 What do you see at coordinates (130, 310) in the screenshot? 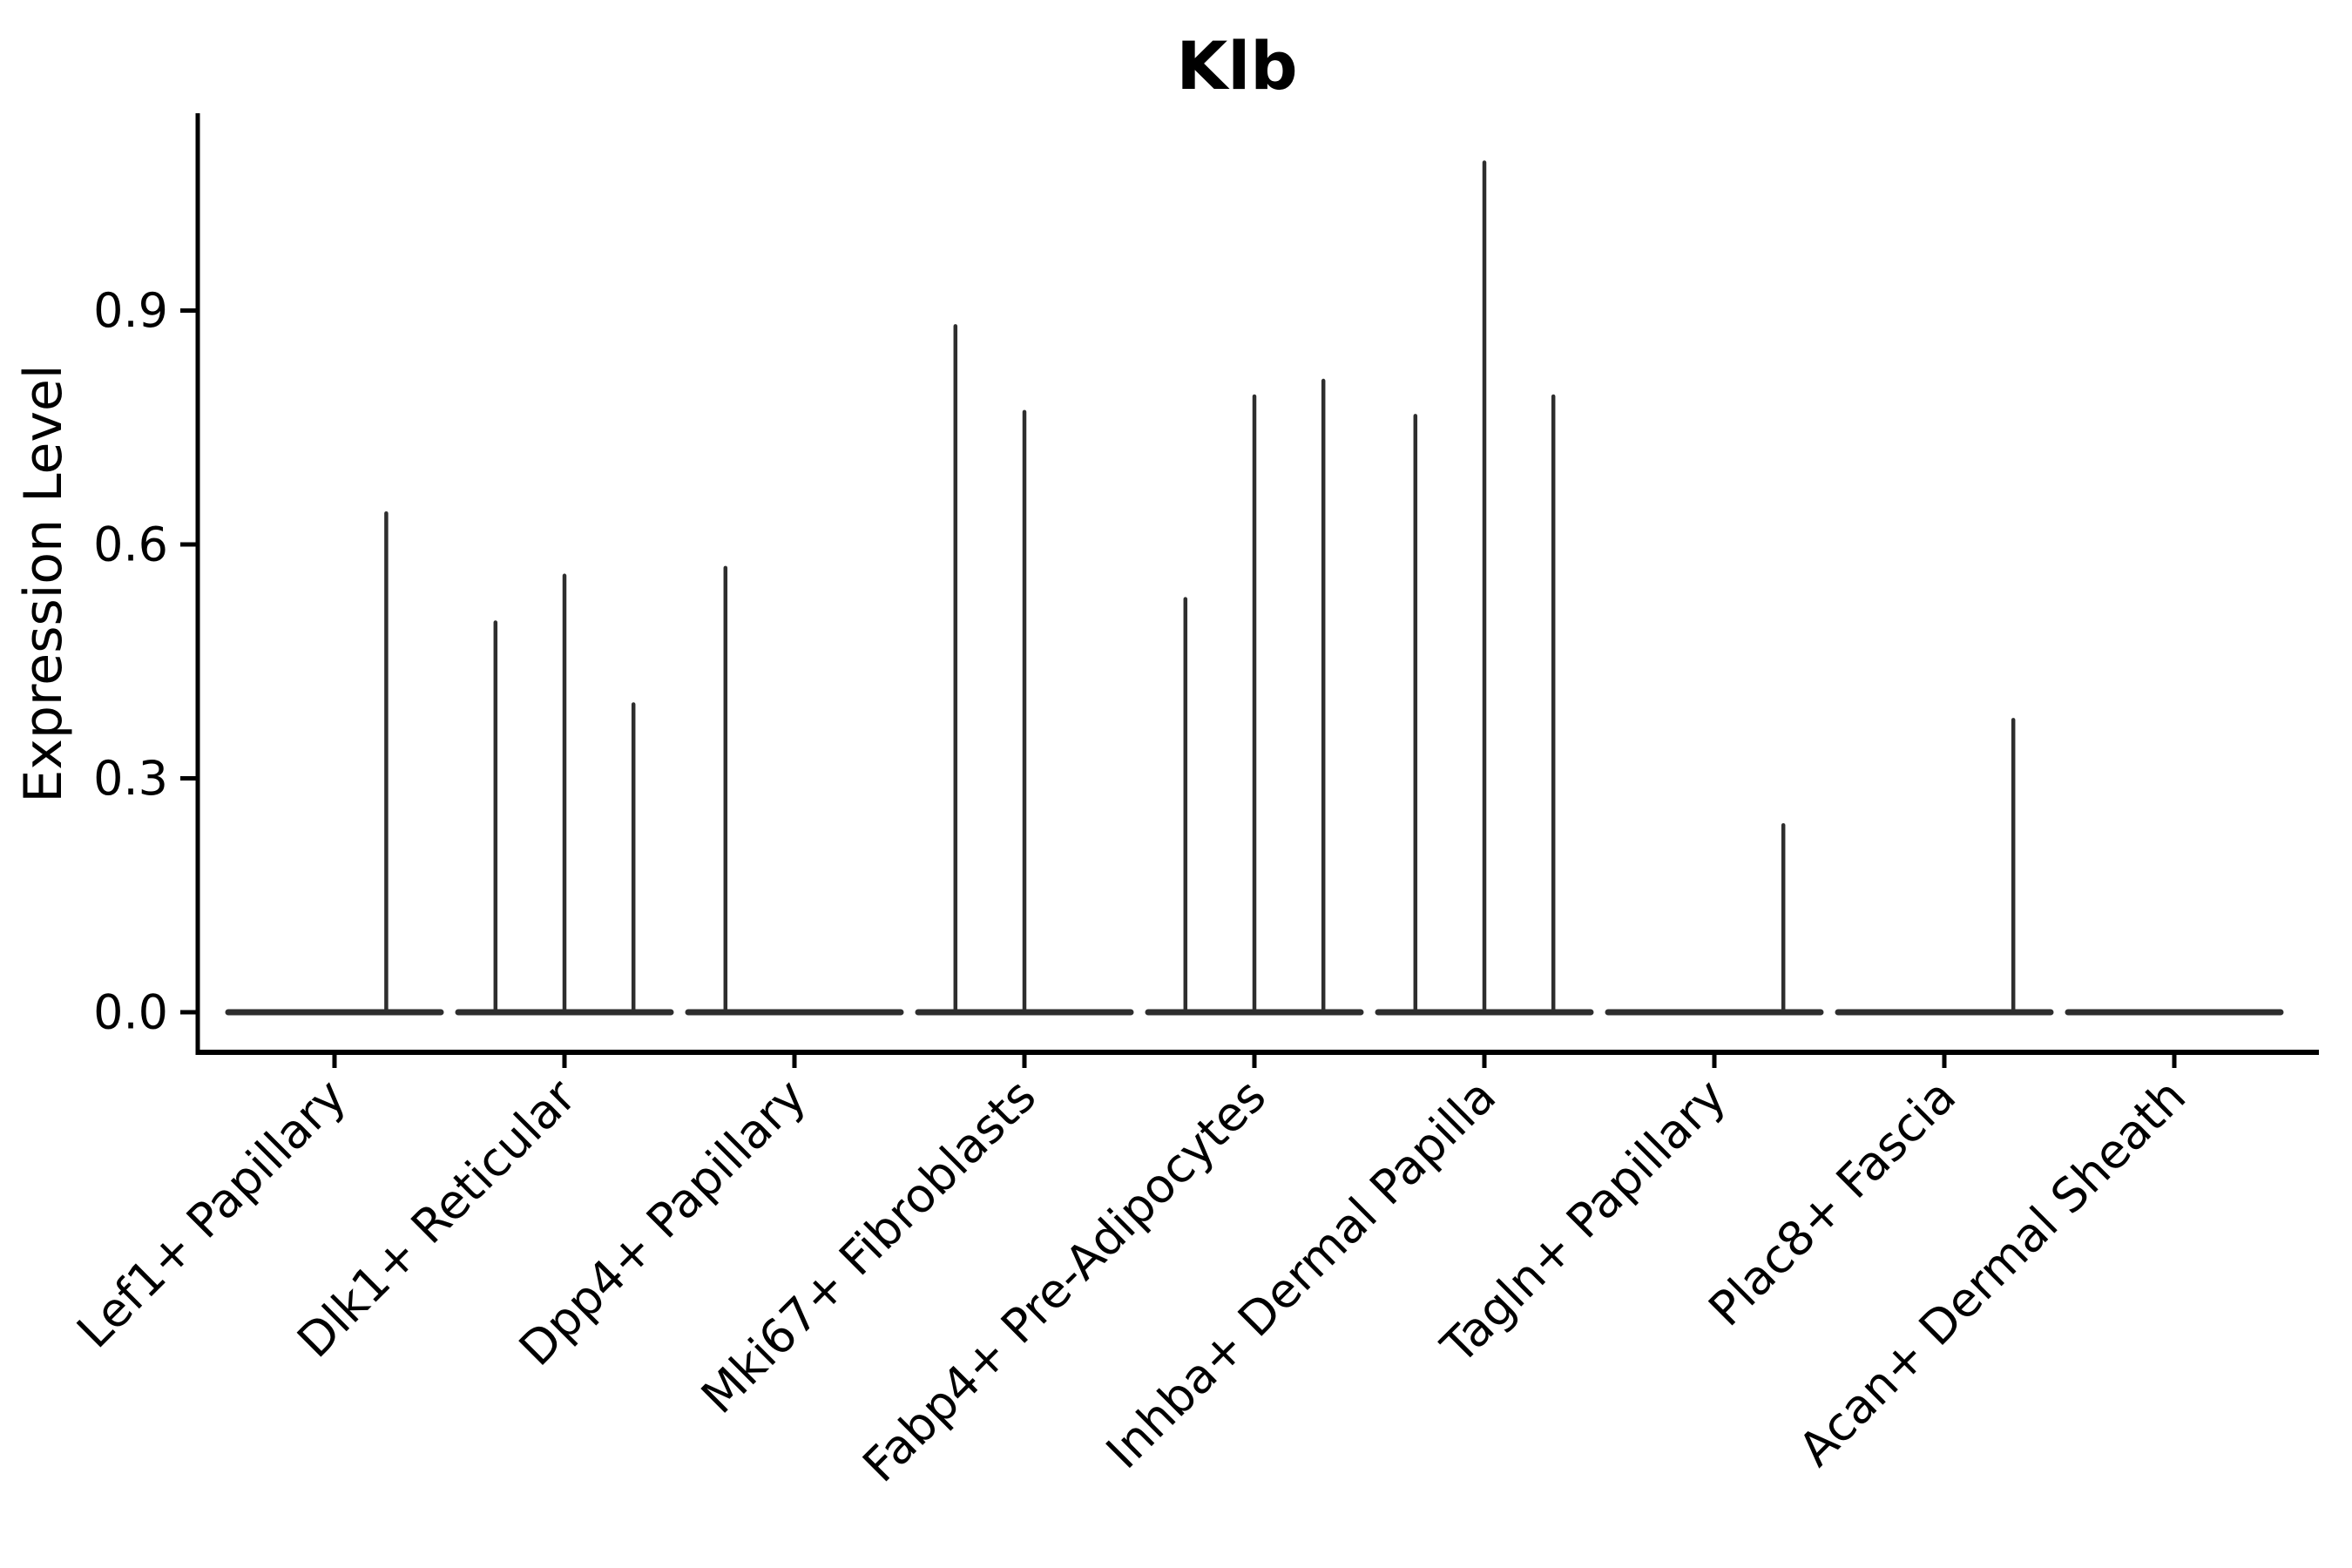
I see `y-tick-label: 0.9` at bounding box center [130, 310].